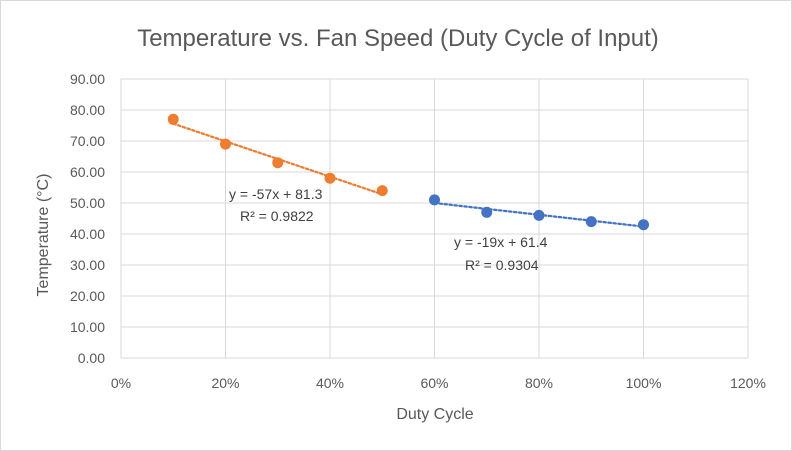 The image size is (792, 451). Describe the element at coordinates (87, 265) in the screenshot. I see `y-tick-label: 30.00` at that location.